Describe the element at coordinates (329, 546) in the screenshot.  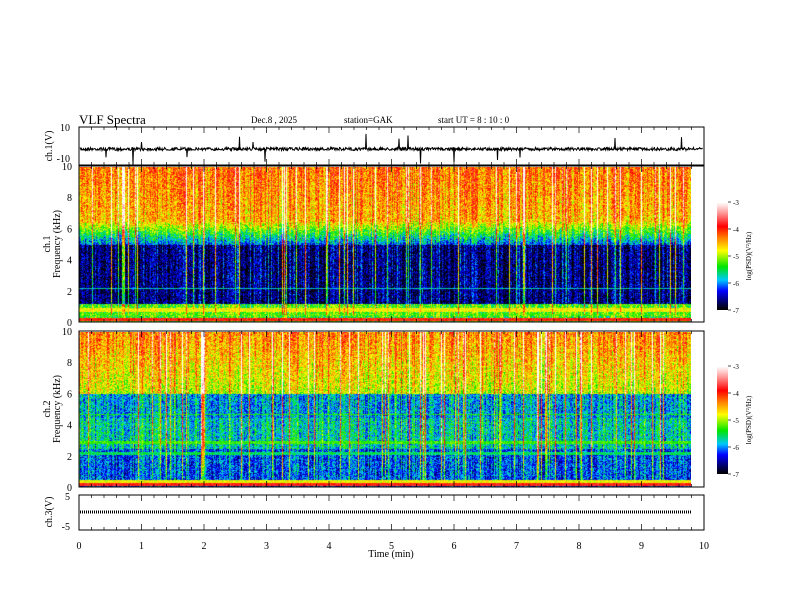
I see `x-tick-label: 4` at that location.